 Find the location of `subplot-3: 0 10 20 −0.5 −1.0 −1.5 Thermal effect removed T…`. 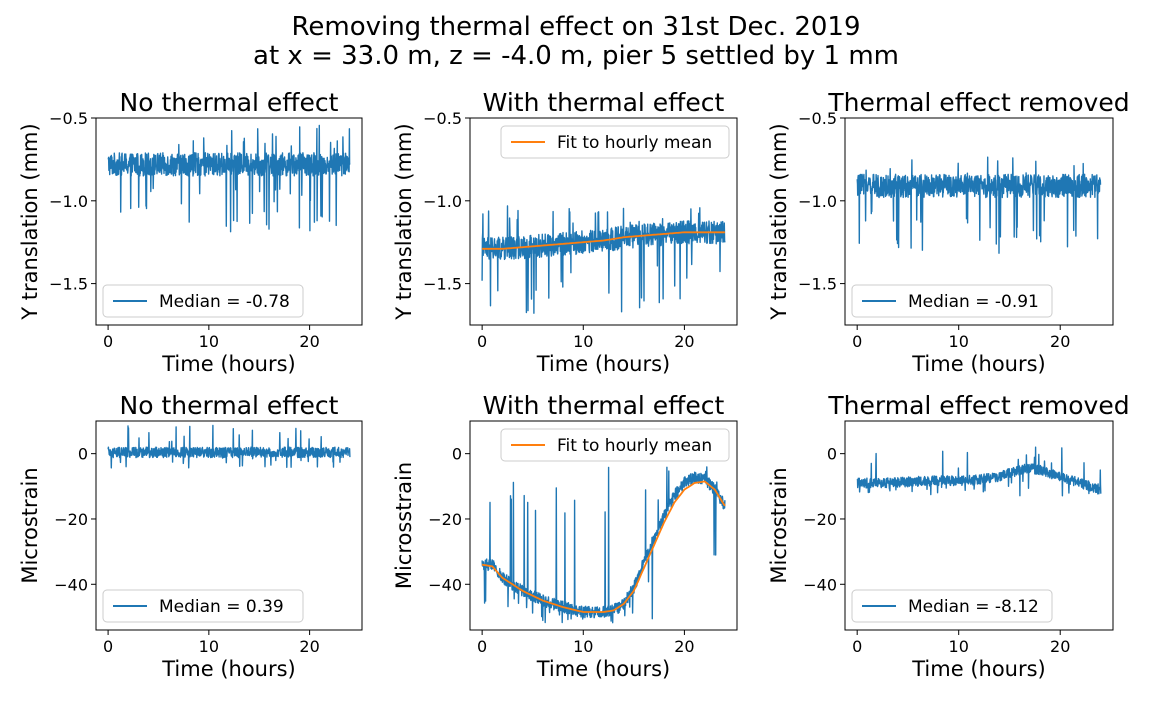

subplot-3: 0 10 20 −0.5 −1.0 −1.5 Thermal effect removed T… is located at coordinates (948, 232).